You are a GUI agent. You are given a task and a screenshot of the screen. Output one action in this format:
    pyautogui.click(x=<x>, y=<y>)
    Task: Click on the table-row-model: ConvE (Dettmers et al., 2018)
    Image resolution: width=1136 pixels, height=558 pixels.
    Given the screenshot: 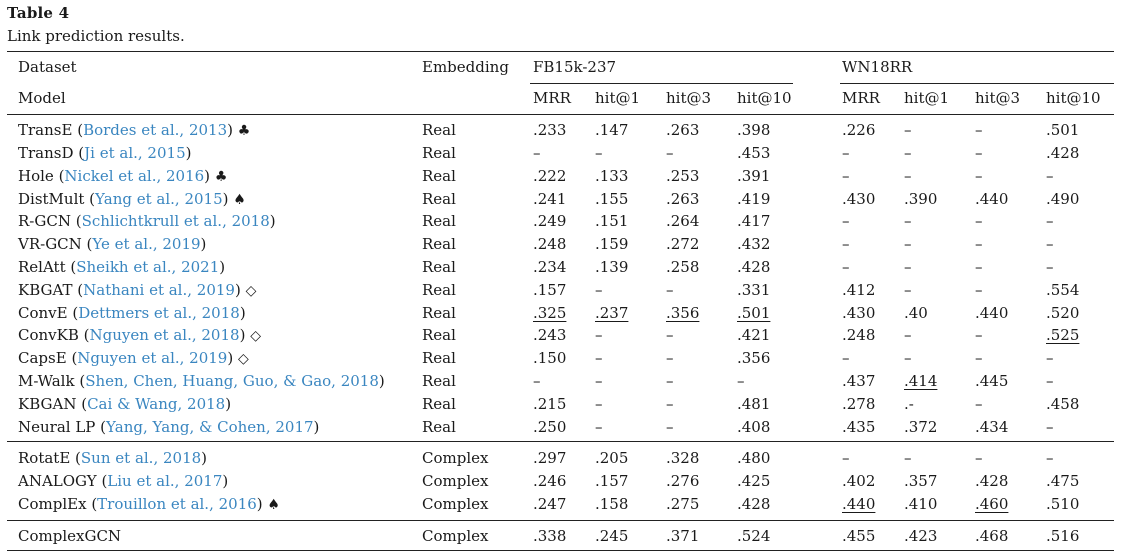 What is the action you would take?
    pyautogui.click(x=132, y=313)
    